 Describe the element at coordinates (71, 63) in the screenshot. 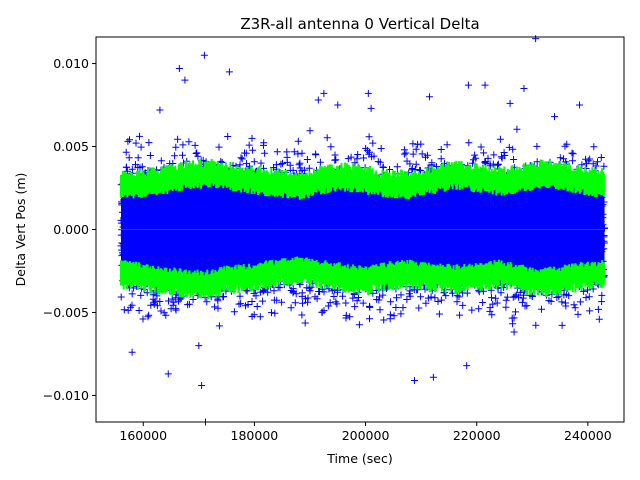

I see `y-tick-label-4: 0.010` at that location.